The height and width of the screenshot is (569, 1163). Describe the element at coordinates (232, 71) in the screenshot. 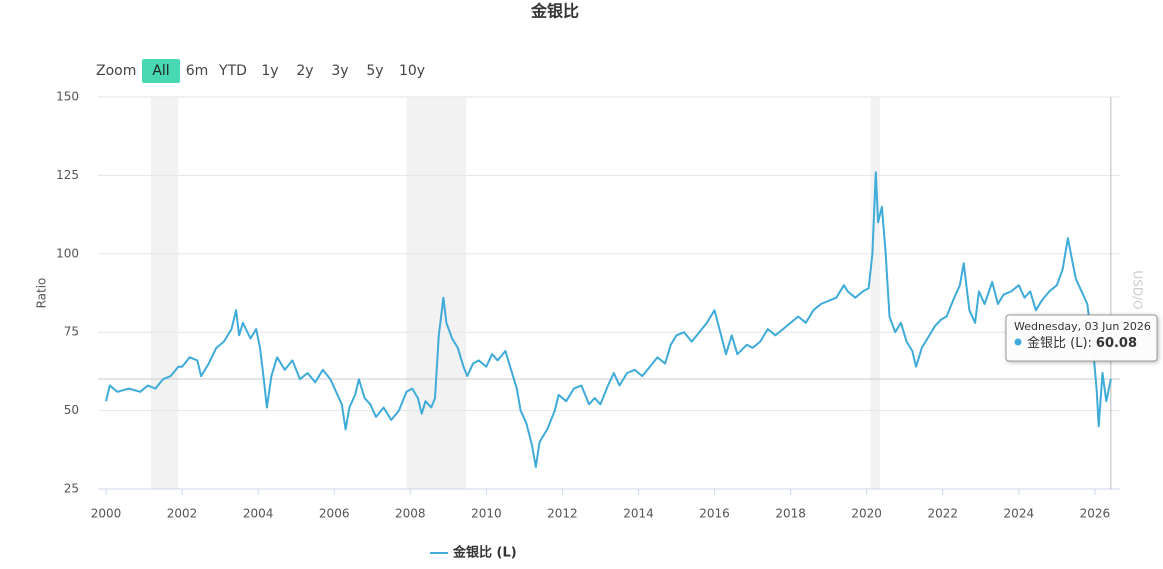

I see `zoom-button: YTD` at that location.